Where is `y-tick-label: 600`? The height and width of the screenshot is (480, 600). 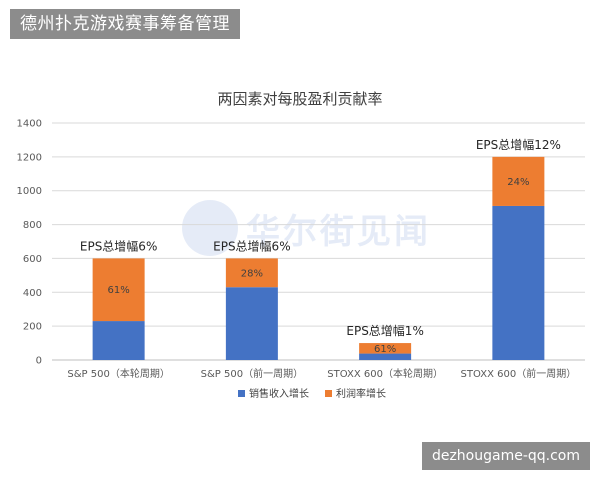 y-tick-label: 600 is located at coordinates (32, 259).